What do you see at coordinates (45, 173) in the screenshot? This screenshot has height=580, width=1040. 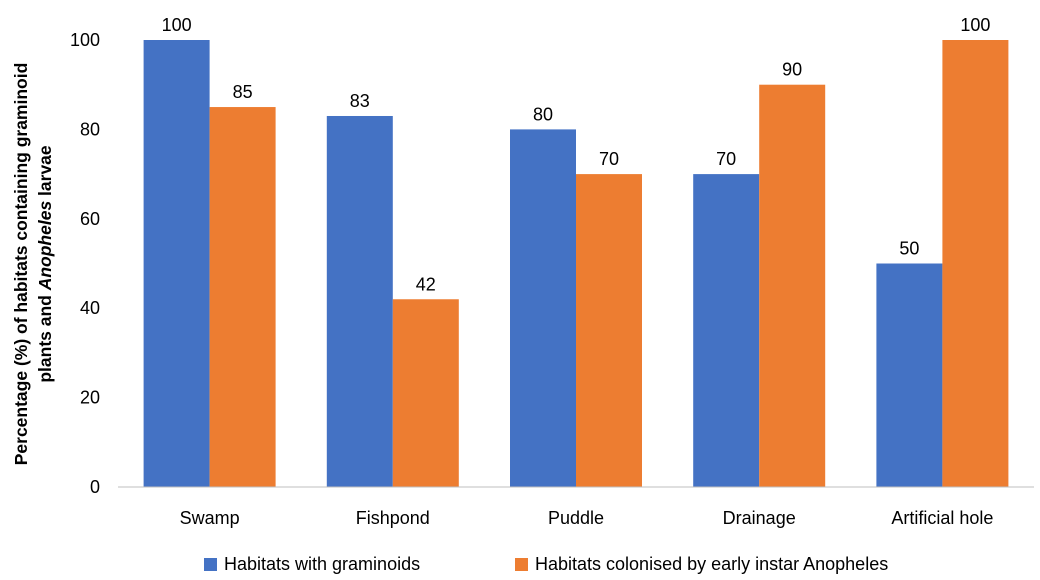 I see `y-axis-title-suffix: larvae` at bounding box center [45, 173].